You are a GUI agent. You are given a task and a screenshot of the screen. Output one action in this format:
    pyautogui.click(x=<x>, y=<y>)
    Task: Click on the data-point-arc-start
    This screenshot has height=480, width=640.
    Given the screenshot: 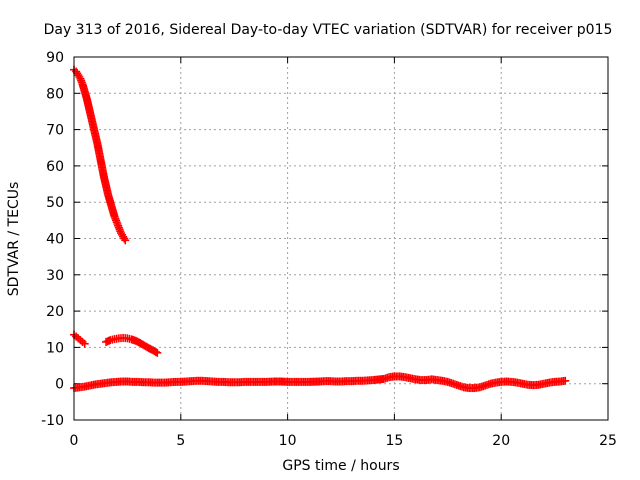 What is the action you would take?
    pyautogui.click(x=84, y=343)
    